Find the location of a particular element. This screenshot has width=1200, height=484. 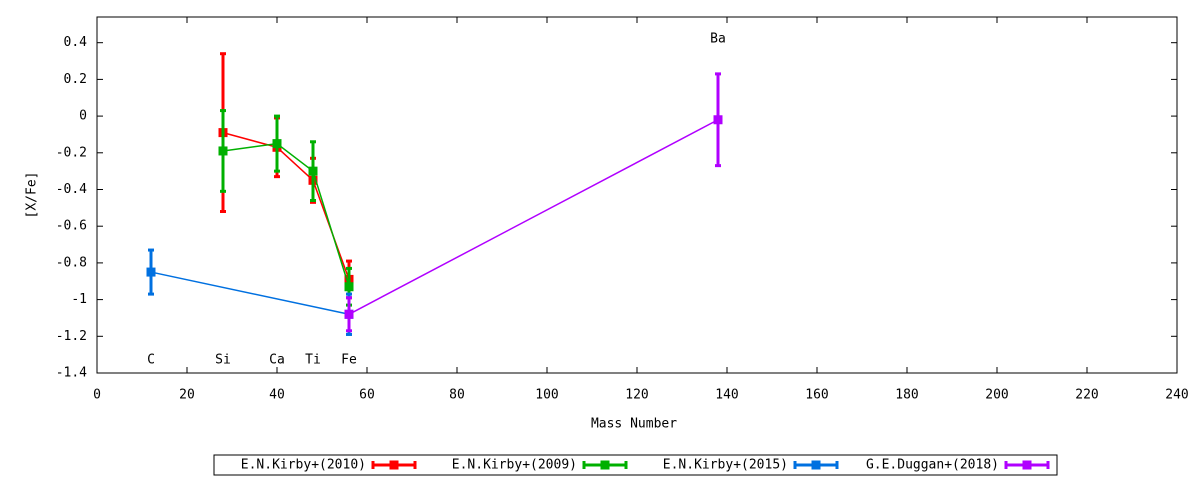

x-axis-label: Mass Number is located at coordinates (634, 424).